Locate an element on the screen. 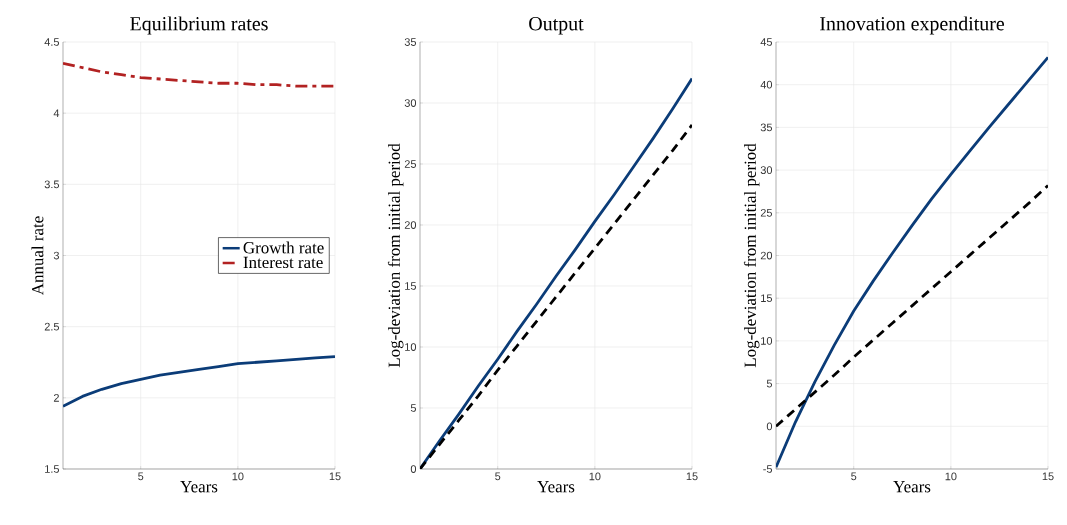 This screenshot has height=525, width=1067. legend-label: Interest rate is located at coordinates (283, 262).